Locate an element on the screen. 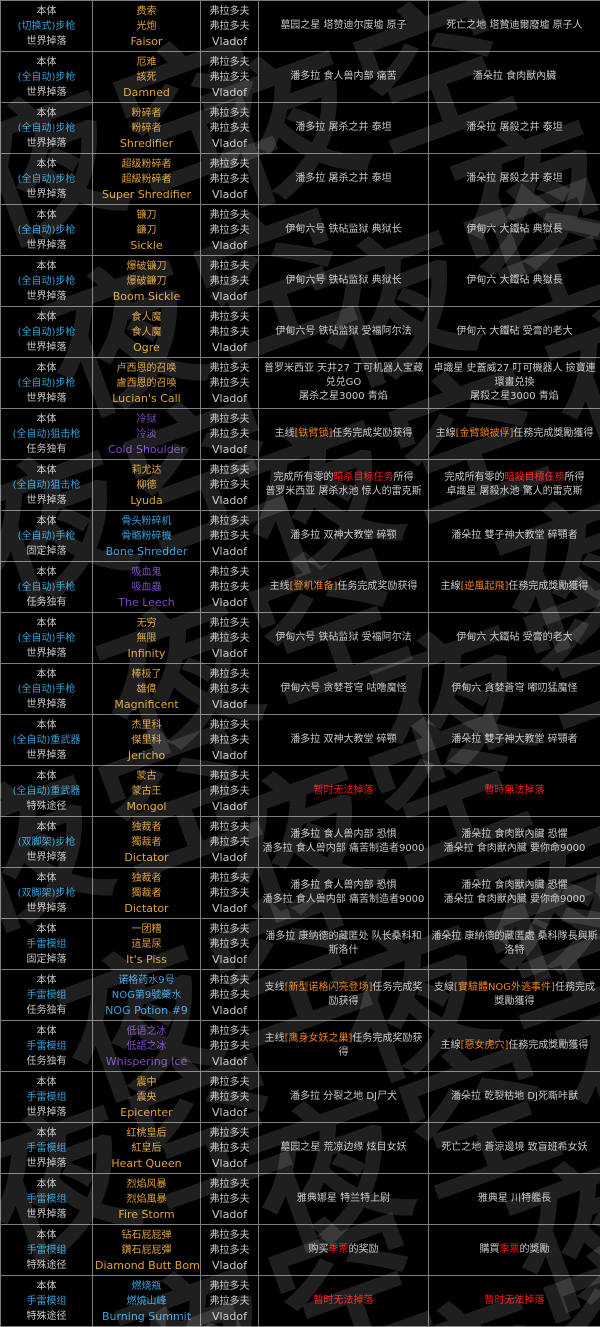  drop-type-label: 任务独有 is located at coordinates (46, 1061).